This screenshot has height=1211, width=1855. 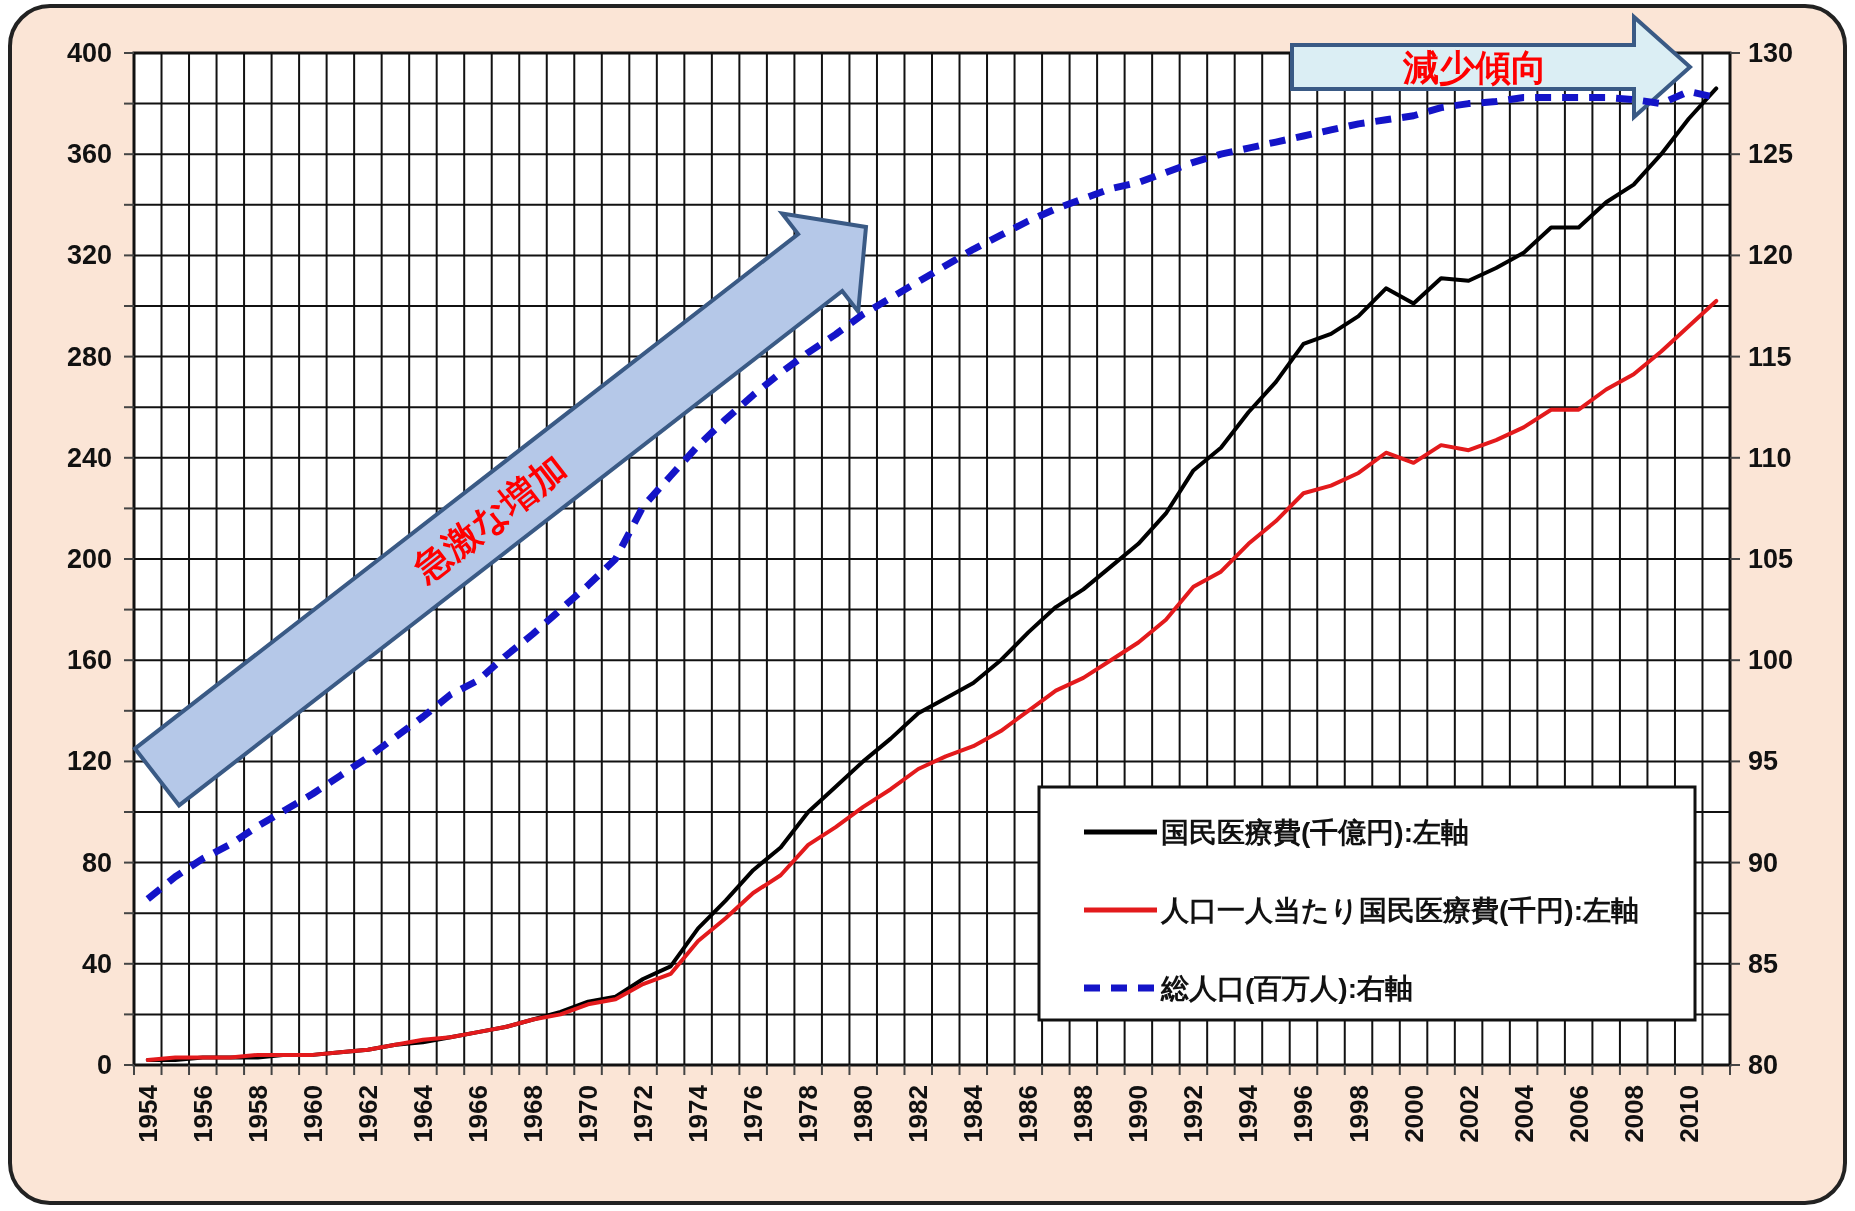 I want to click on y2-tick-label: 100, so click(x=1771, y=660).